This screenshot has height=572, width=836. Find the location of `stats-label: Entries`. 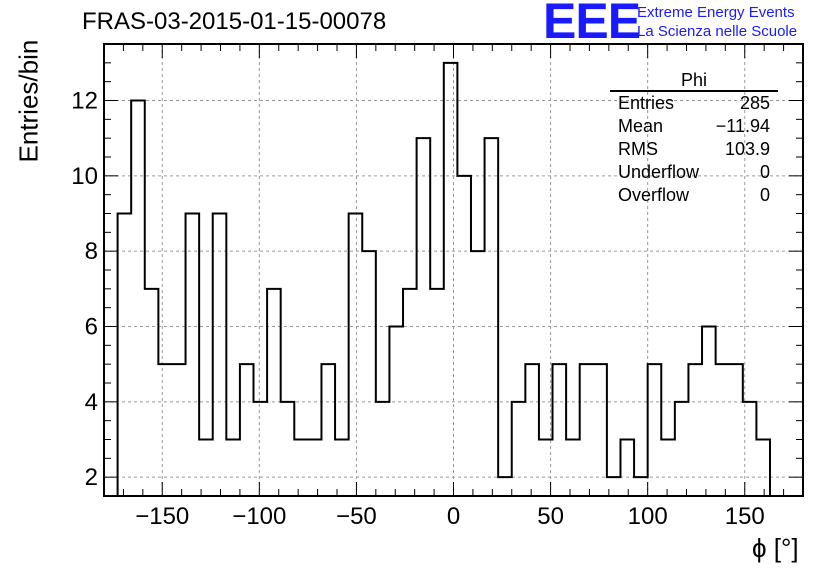

stats-label: Entries is located at coordinates (646, 103).